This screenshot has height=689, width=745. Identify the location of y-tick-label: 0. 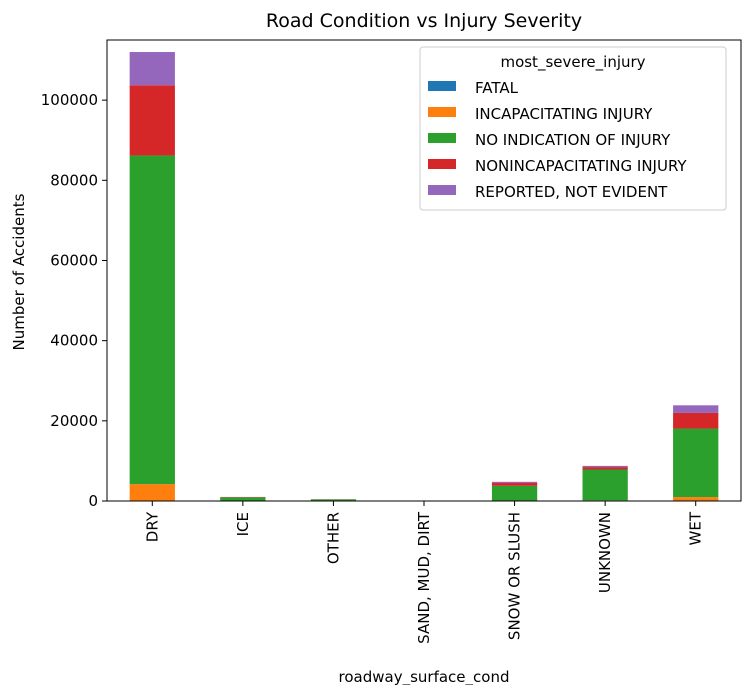
(93, 501).